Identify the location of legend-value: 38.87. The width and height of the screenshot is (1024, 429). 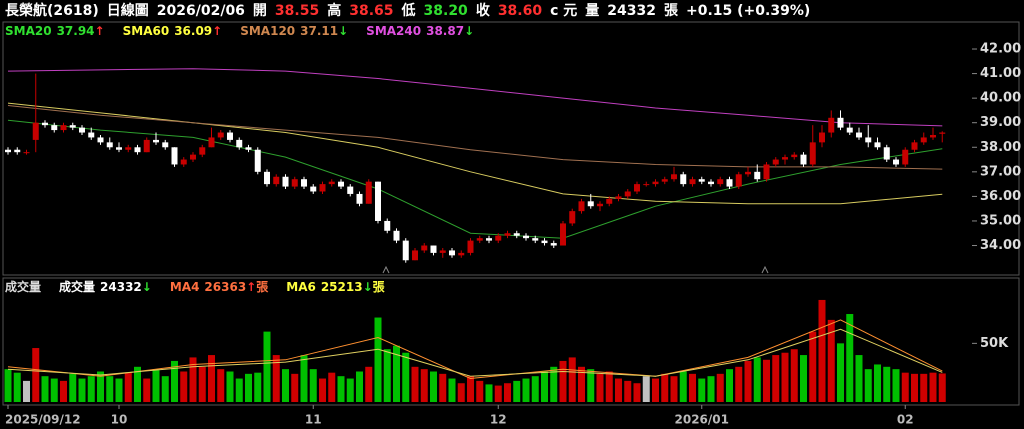
(445, 31).